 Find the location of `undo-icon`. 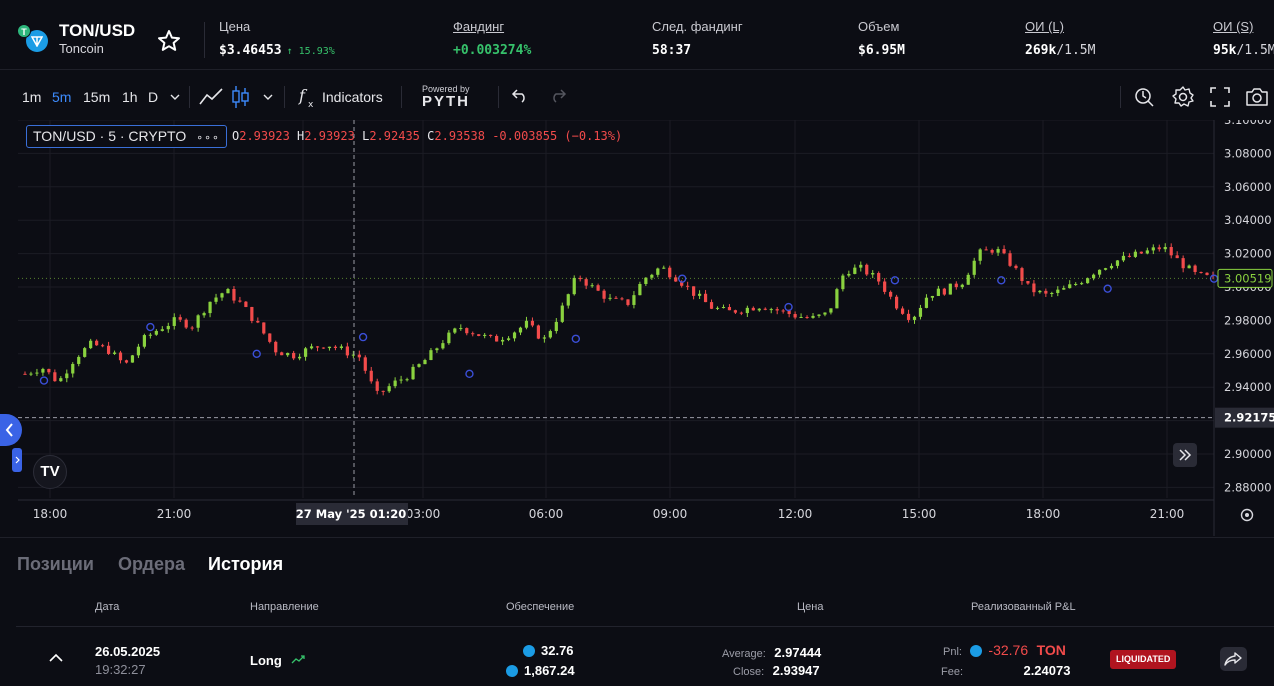

undo-icon is located at coordinates (520, 98).